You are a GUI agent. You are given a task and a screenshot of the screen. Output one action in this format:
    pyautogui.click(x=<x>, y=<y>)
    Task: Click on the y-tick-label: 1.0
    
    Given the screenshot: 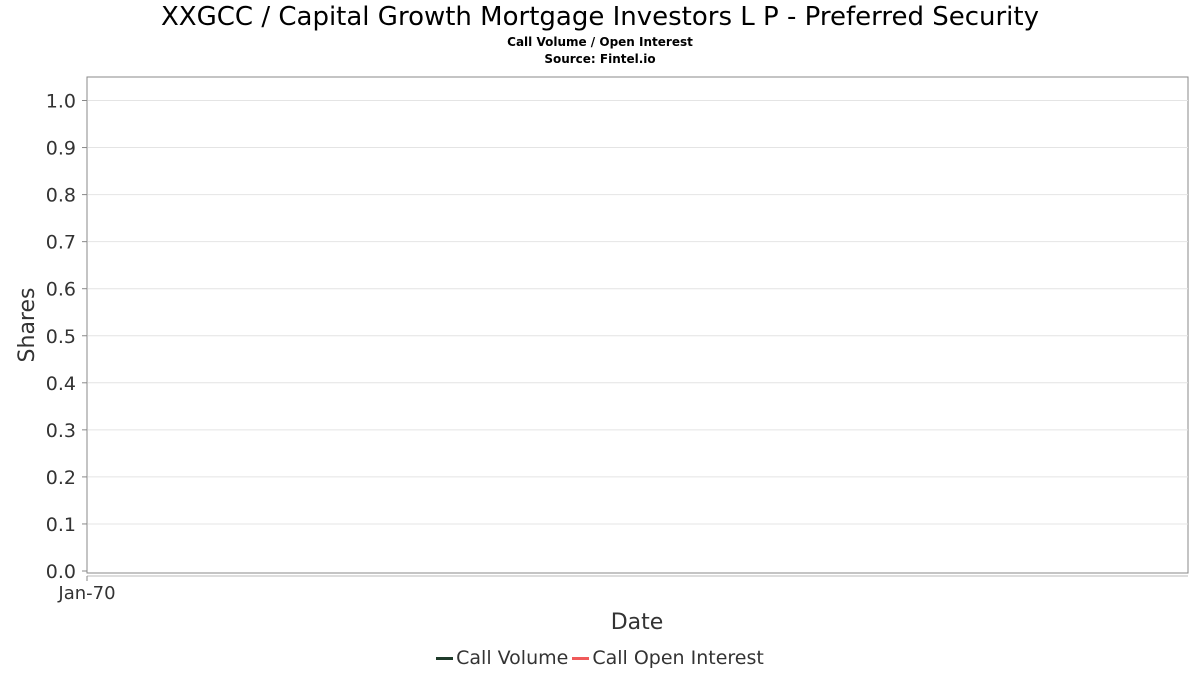 What is the action you would take?
    pyautogui.click(x=61, y=102)
    